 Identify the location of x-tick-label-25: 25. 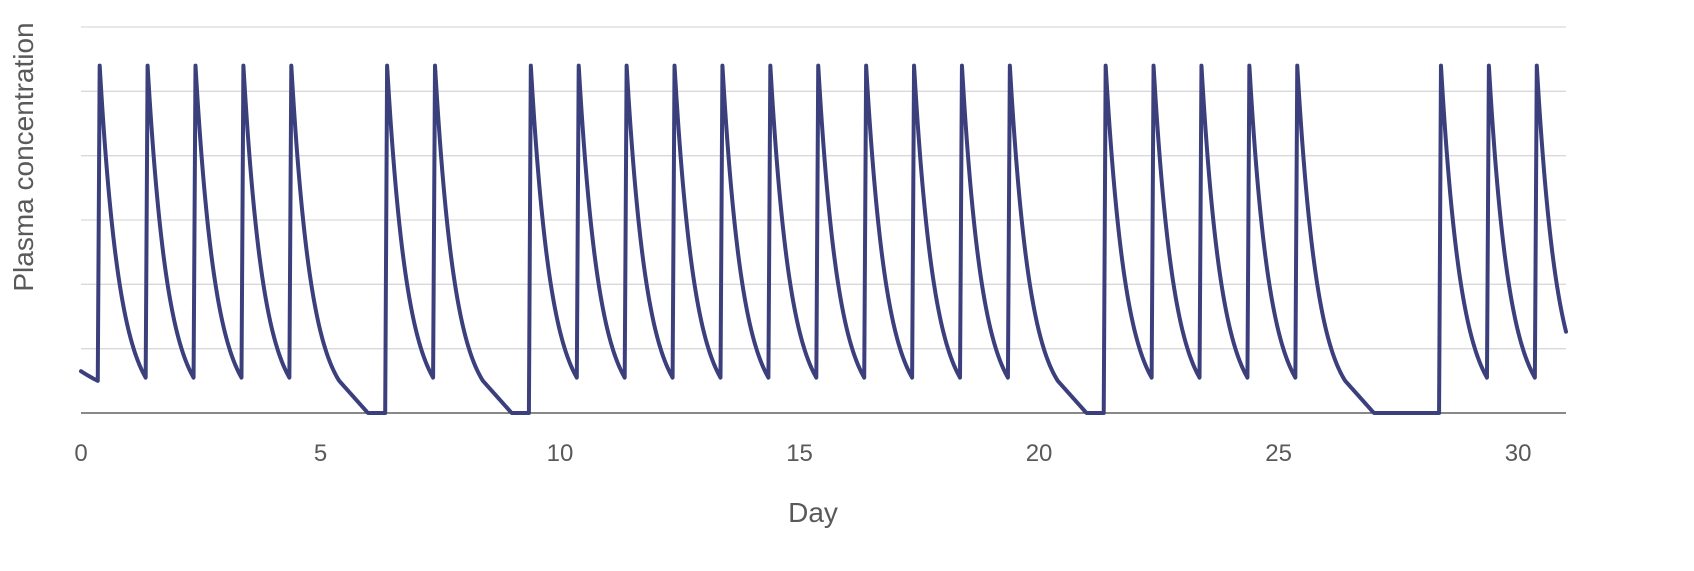
(1278, 453).